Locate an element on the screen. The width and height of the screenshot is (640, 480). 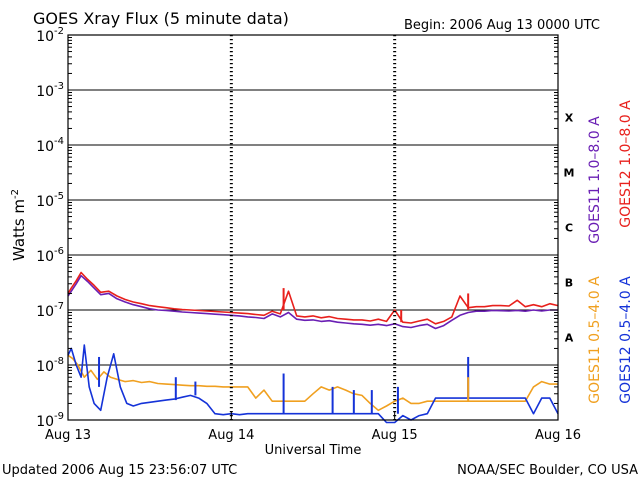
legend-entry: GOES11 0.5–4.0 A is located at coordinates (595, 340).